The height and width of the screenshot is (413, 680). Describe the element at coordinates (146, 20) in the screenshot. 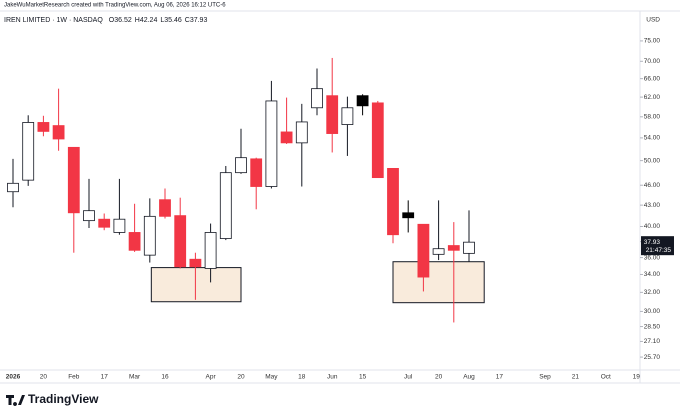

I see `legend-ohlc: H42.24` at that location.